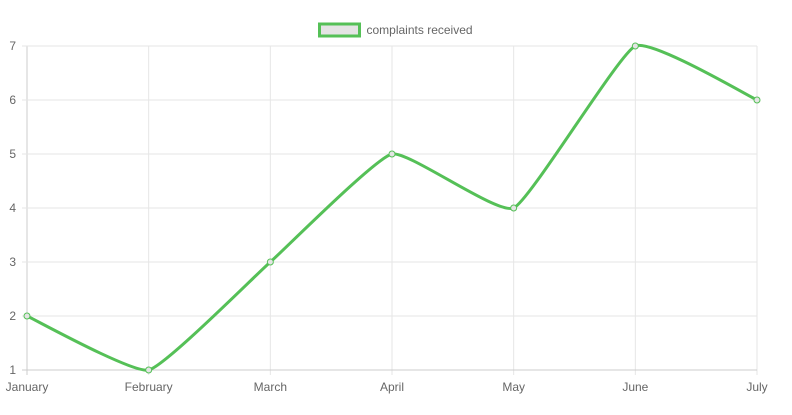 This screenshot has width=792, height=415. I want to click on legend-swatch, so click(339, 30).